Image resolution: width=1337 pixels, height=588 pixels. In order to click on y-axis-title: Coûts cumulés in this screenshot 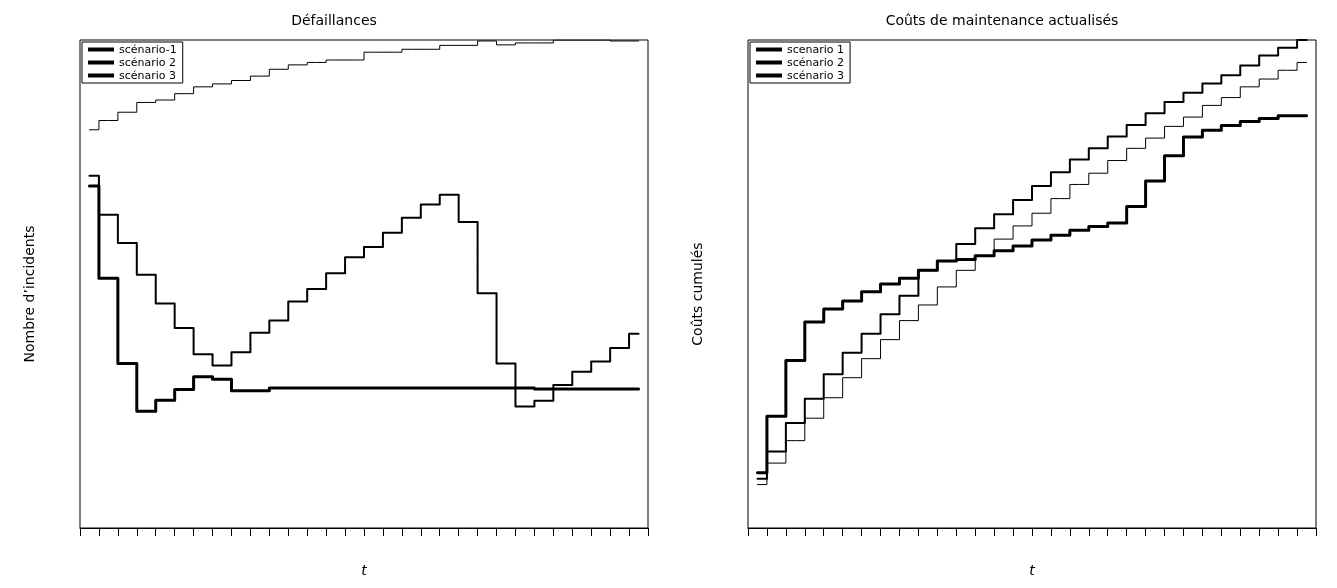, I will do `click(697, 294)`.